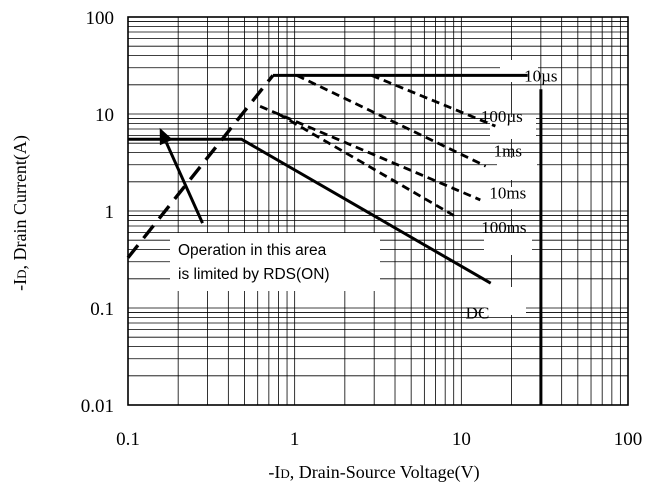 The image size is (646, 486). What do you see at coordinates (102, 309) in the screenshot?
I see `y-tick-label: 0.1` at bounding box center [102, 309].